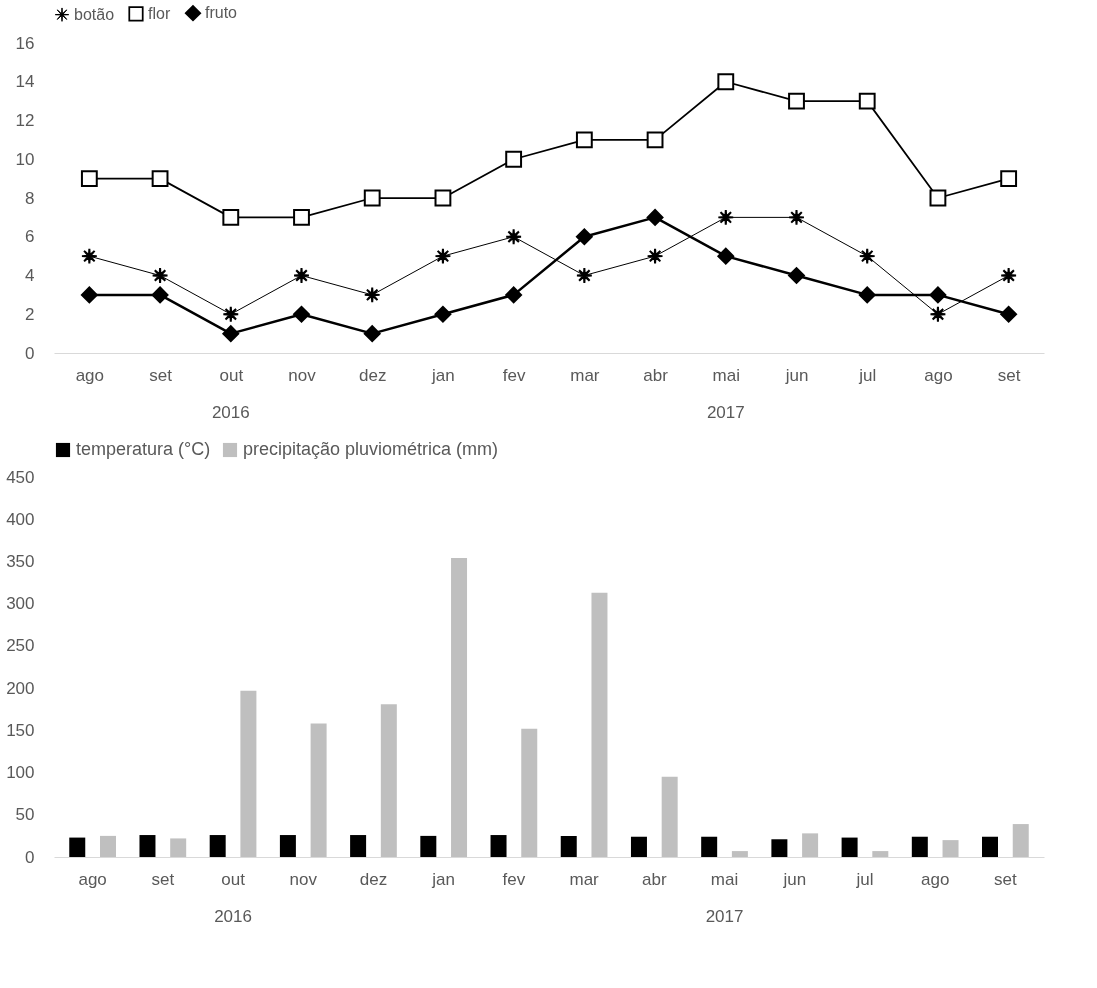 The width and height of the screenshot is (1097, 988). Describe the element at coordinates (30, 314) in the screenshot. I see `y-tick-label: 2` at that location.